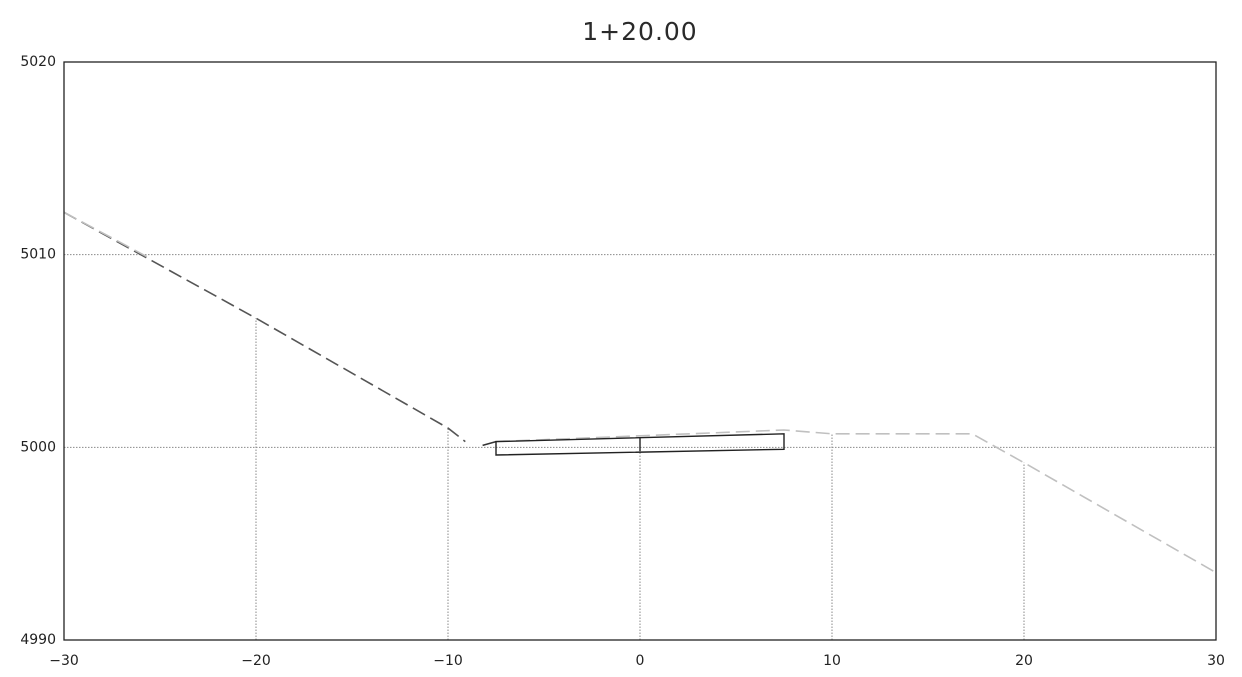 The height and width of the screenshot is (677, 1242). Describe the element at coordinates (38, 62) in the screenshot. I see `y-tick-label: 5020` at that location.